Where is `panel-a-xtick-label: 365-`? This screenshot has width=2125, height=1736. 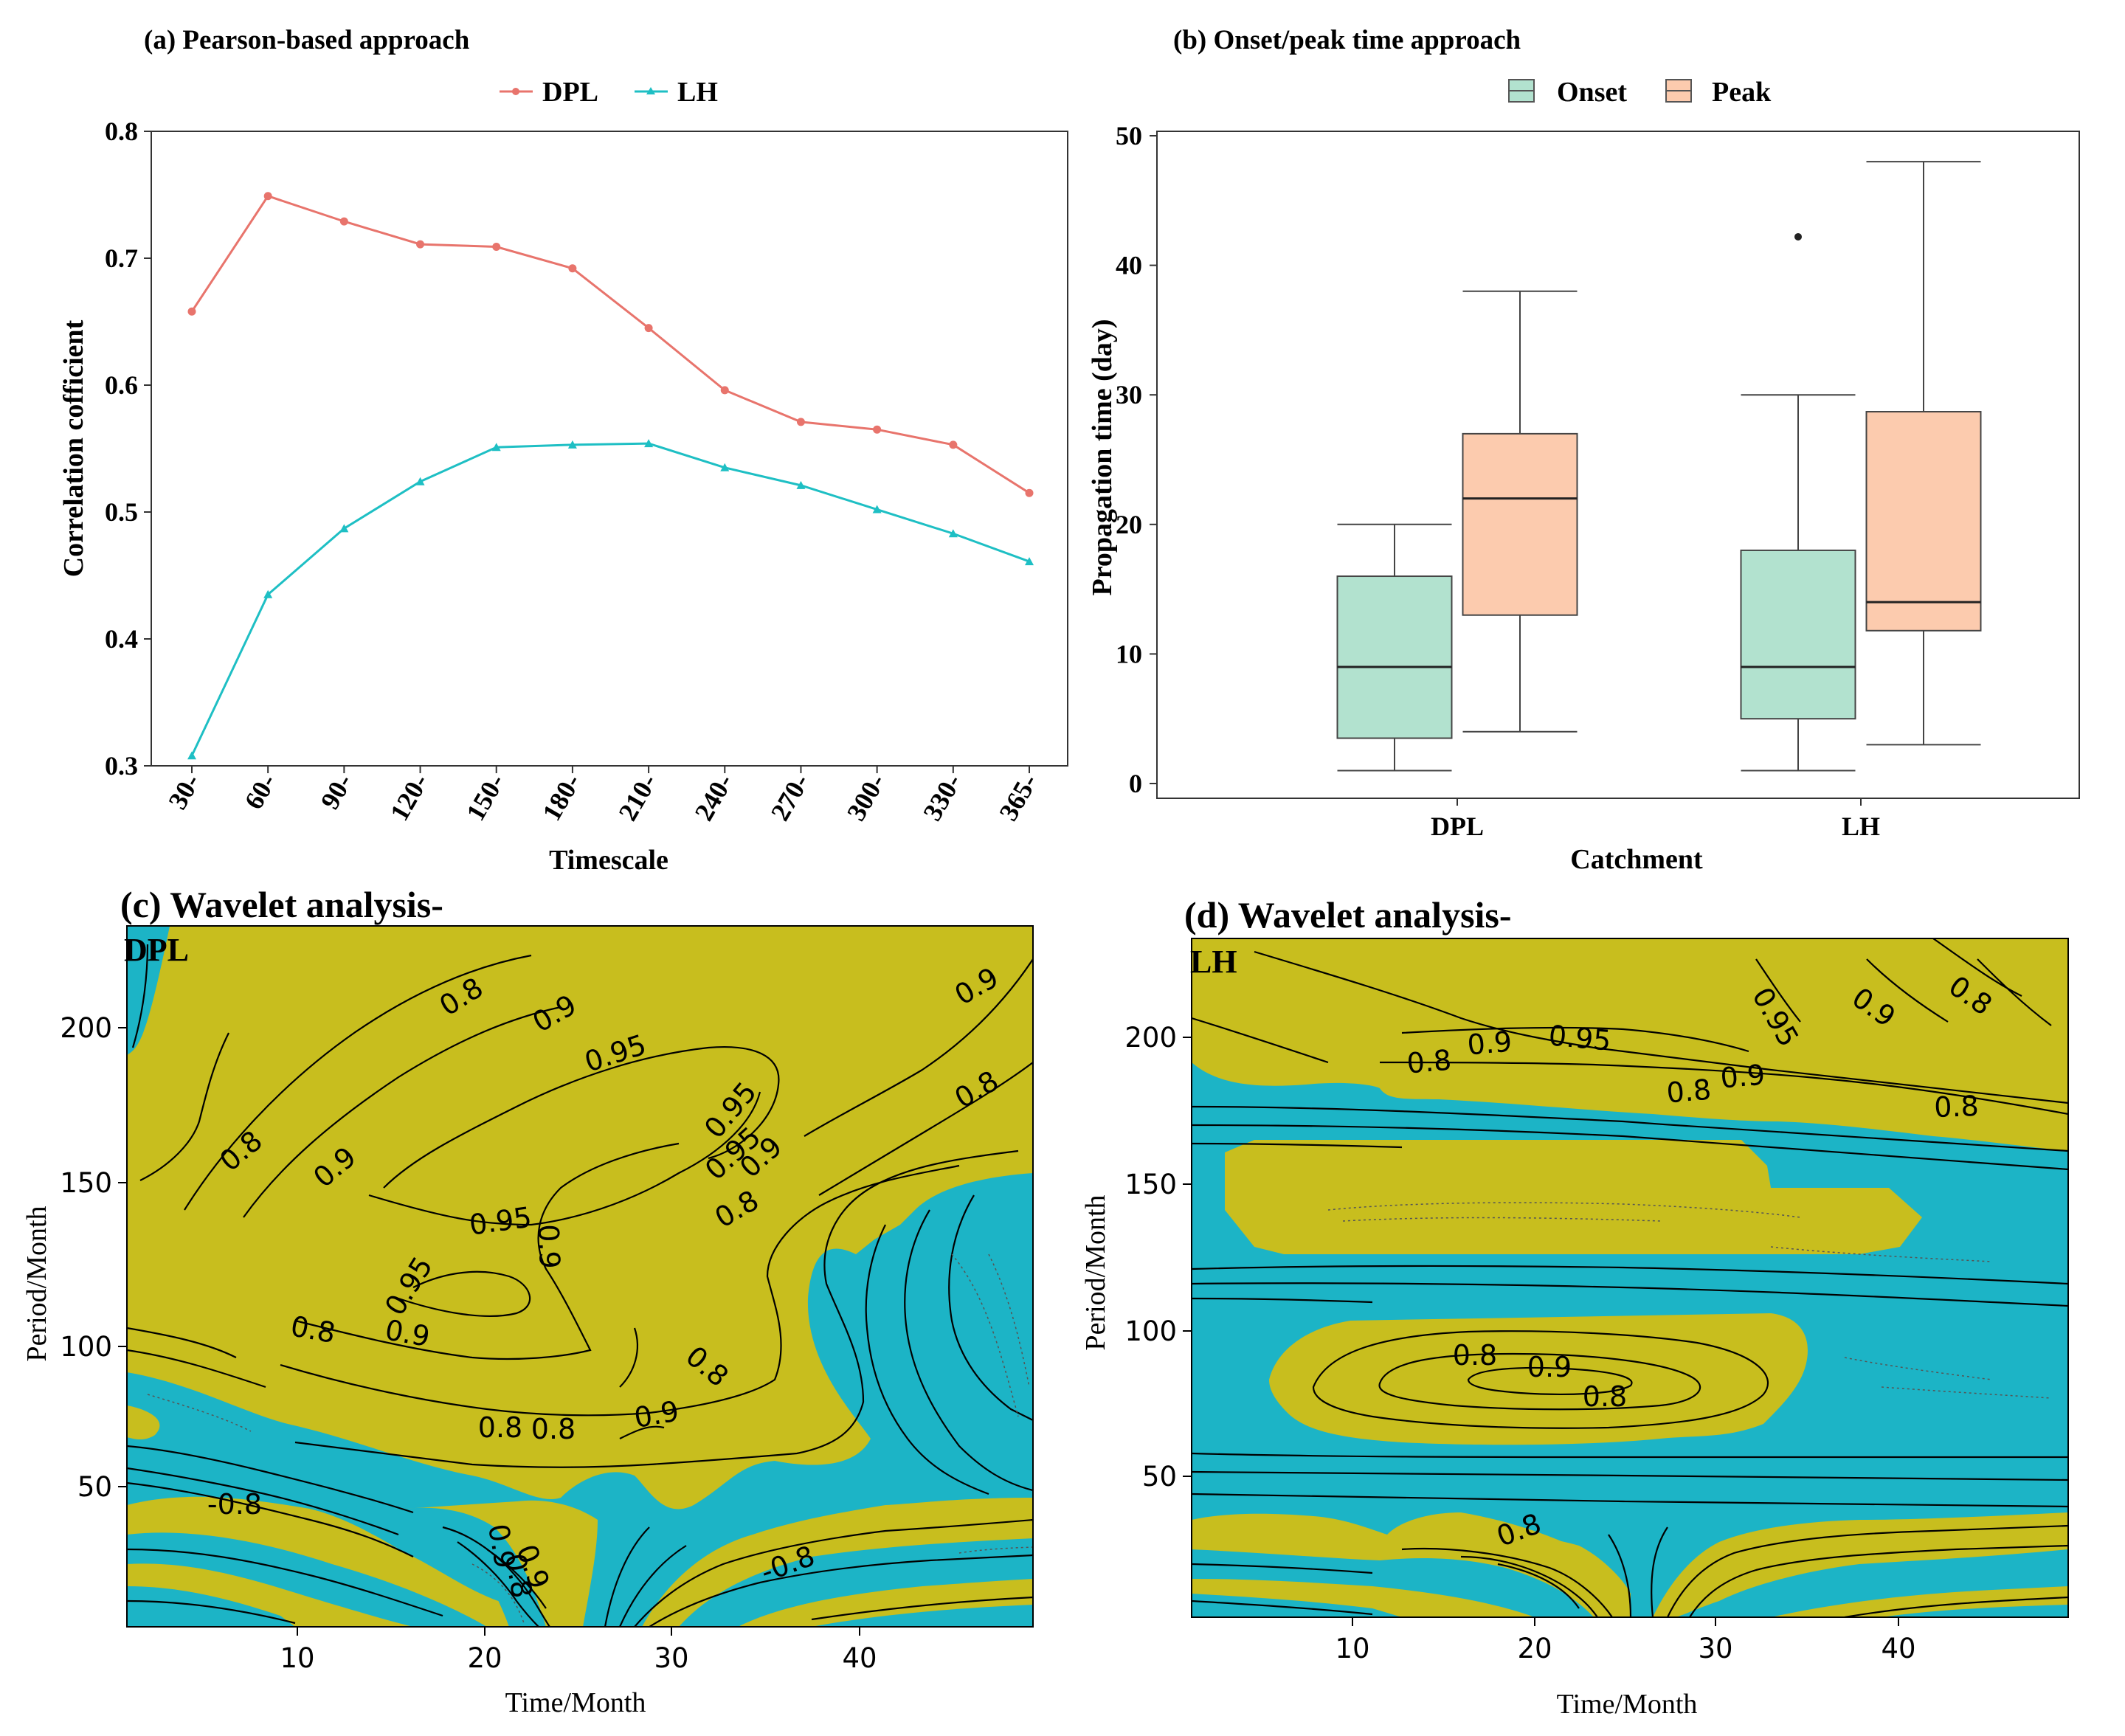 panel-a-xtick-label: 365- is located at coordinates (1018, 797).